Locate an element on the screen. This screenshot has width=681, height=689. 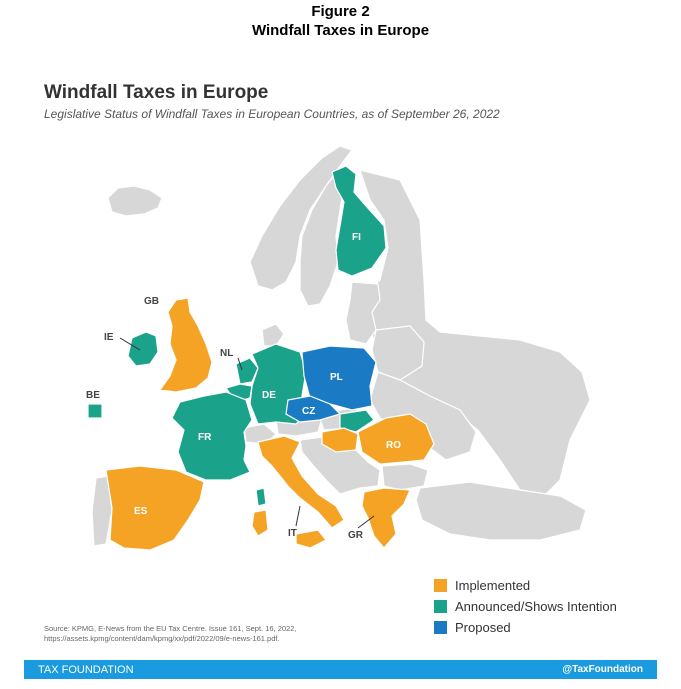
label-pl: PL is located at coordinates (336, 377).